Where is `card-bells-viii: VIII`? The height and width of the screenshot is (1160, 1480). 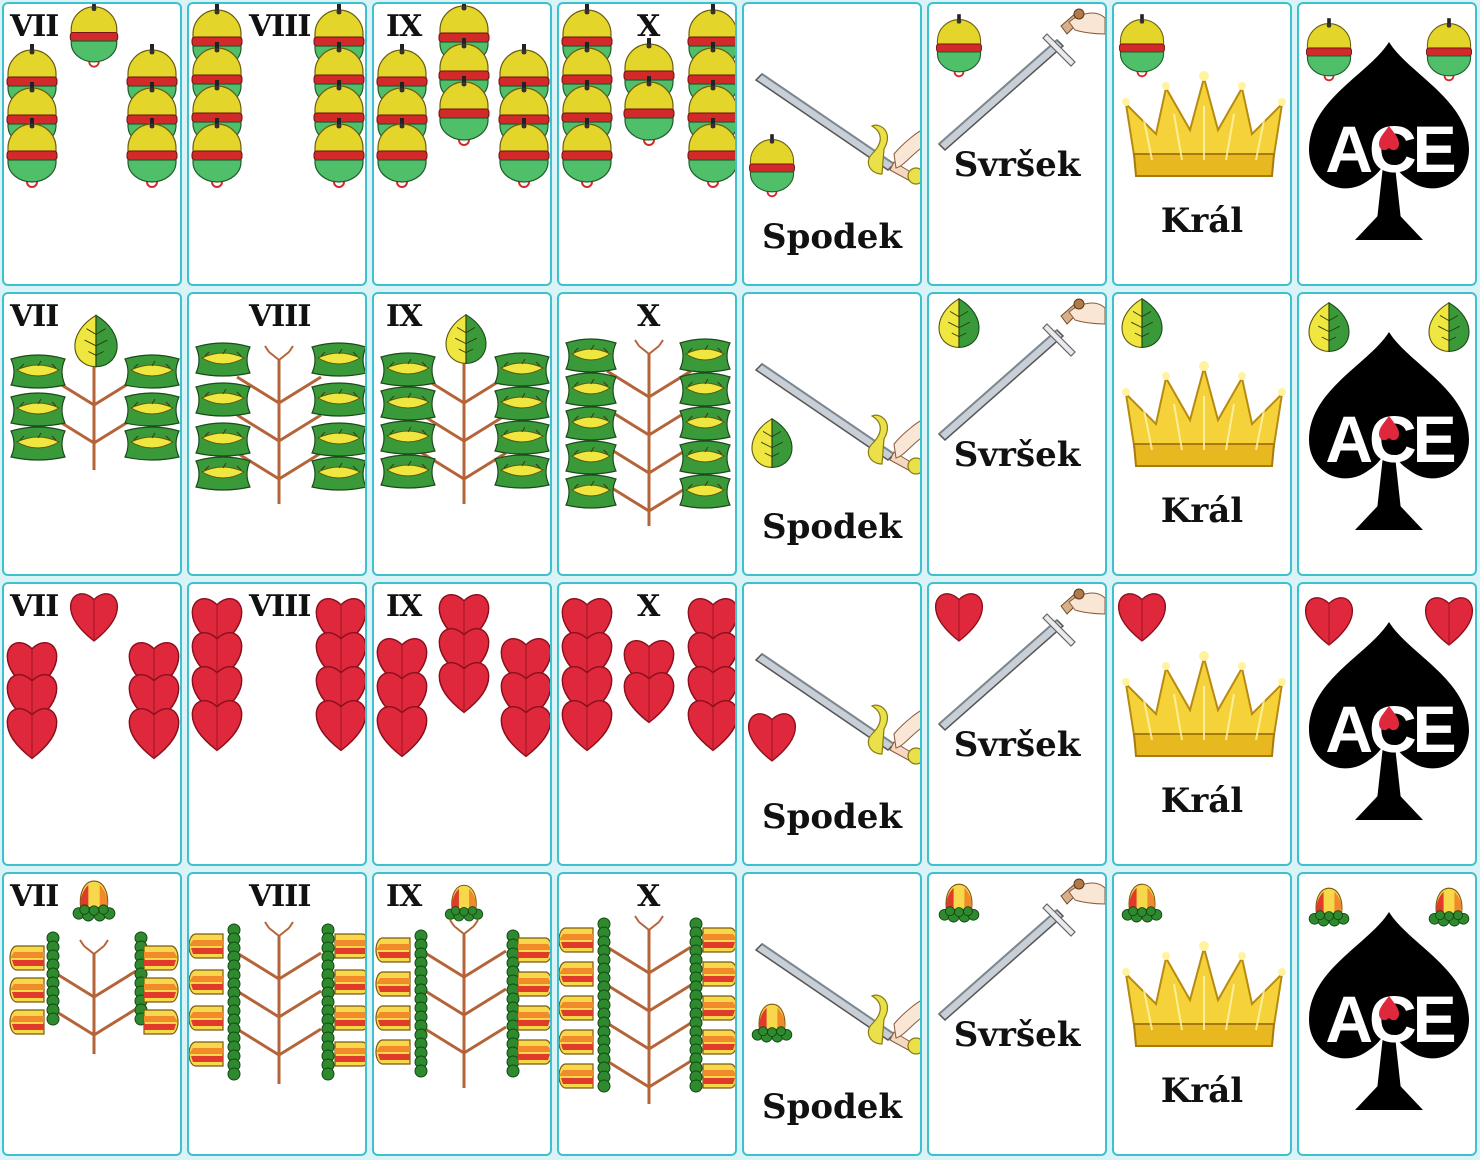
card-bells-viii: VIII is located at coordinates (277, 144).